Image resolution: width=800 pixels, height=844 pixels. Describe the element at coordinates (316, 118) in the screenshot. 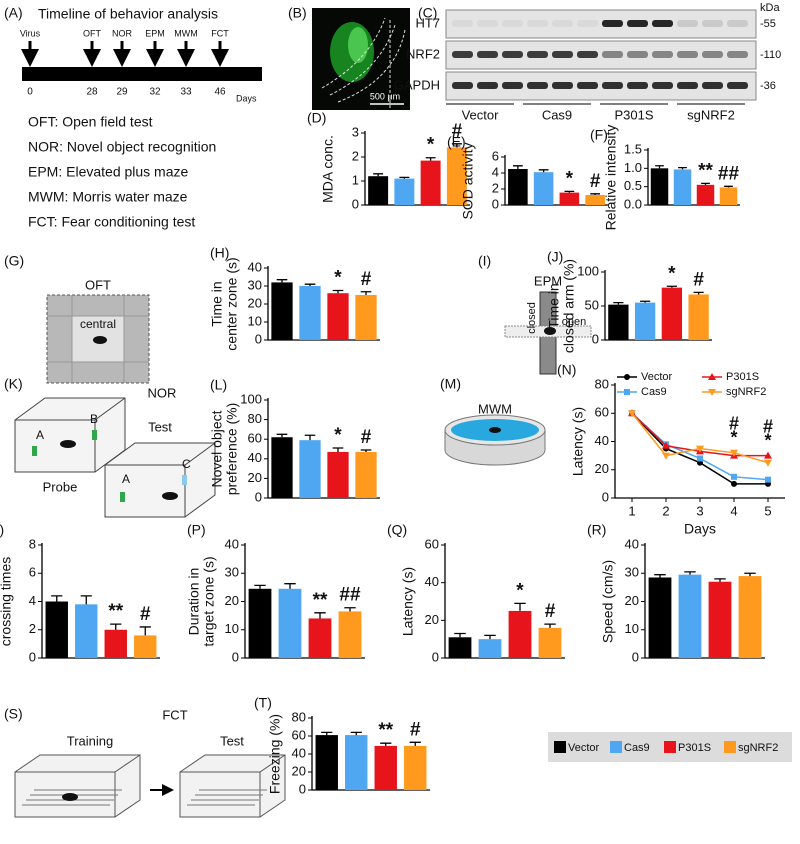

I see `panel-label: (D)` at that location.